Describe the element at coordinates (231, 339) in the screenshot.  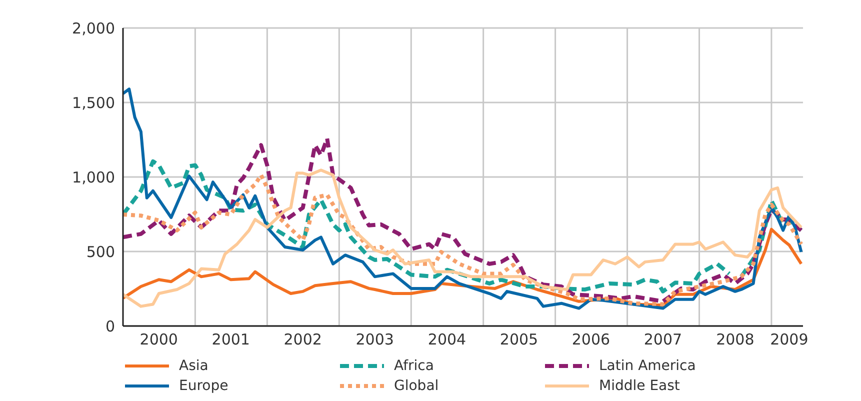
I see `x-tick-label: 2001` at that location.